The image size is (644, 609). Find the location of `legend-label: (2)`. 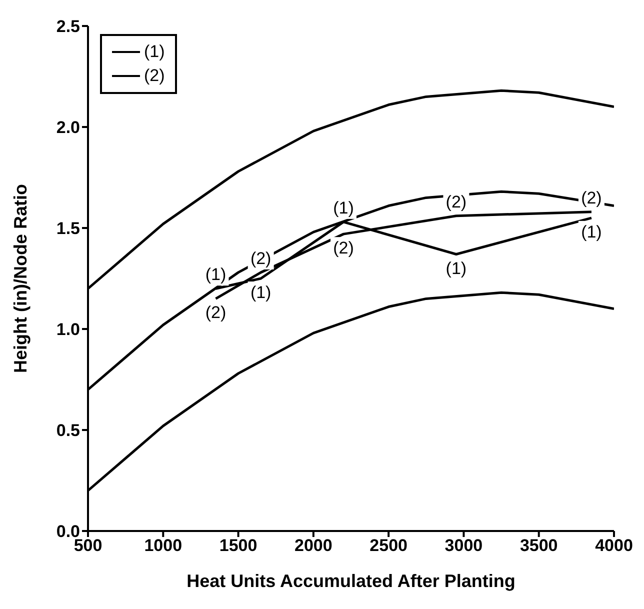

legend-label: (2) is located at coordinates (154, 76).